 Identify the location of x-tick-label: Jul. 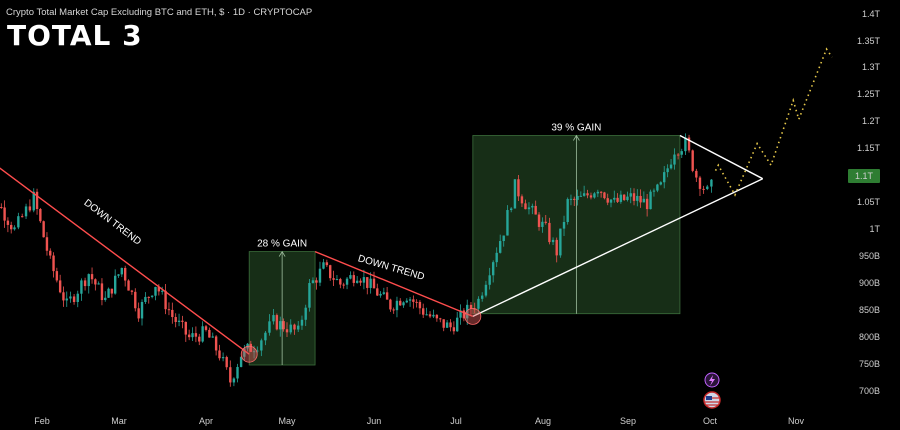
(456, 421).